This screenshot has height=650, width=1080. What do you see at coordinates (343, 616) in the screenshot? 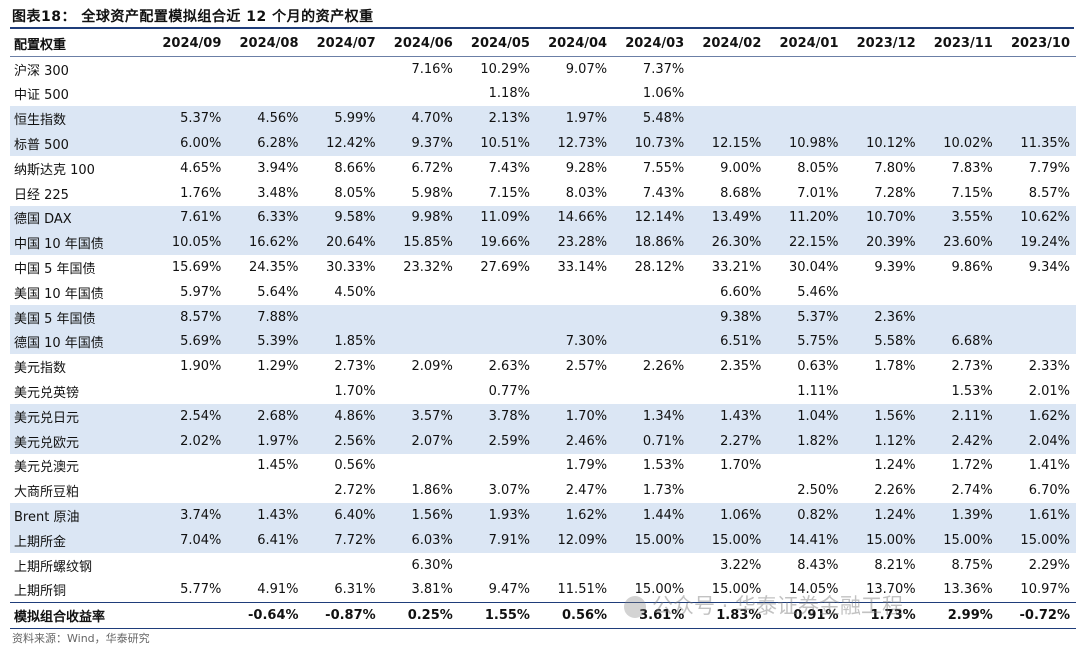
I see `return-cell: -0.87%` at bounding box center [343, 616].